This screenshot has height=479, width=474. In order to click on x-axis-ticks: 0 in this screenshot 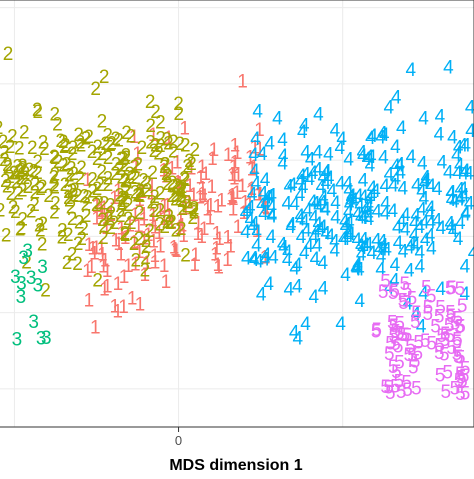, I will do `click(178, 437)`.